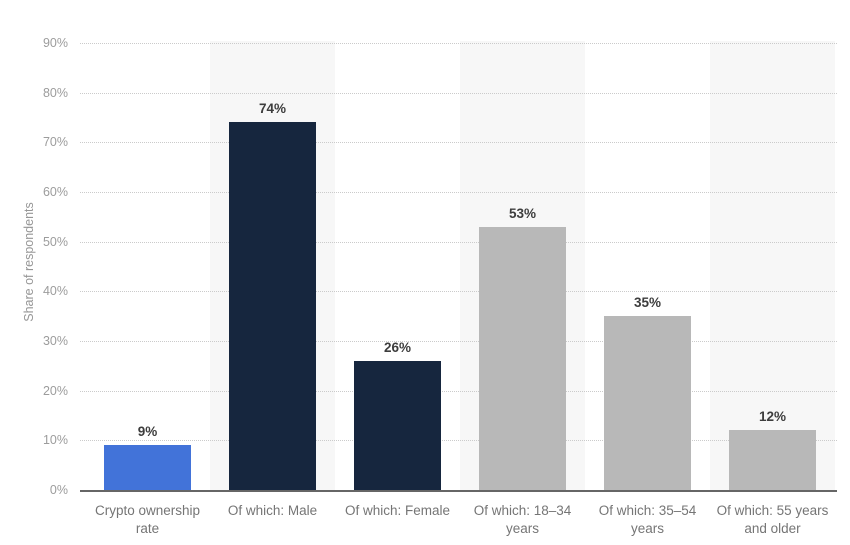  What do you see at coordinates (58, 490) in the screenshot?
I see `y-tick-label: 0%` at bounding box center [58, 490].